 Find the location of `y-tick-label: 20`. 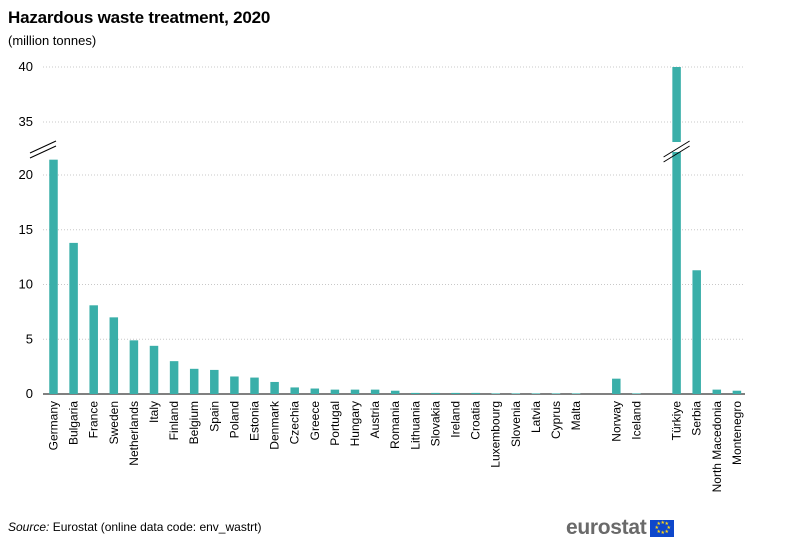

y-tick-label: 20 is located at coordinates (26, 174).